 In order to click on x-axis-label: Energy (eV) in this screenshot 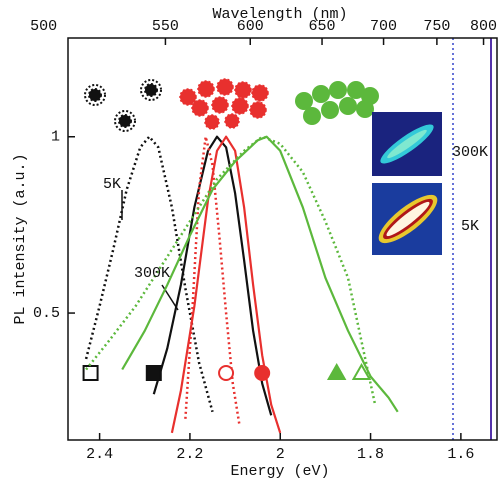, I will do `click(279, 471)`.